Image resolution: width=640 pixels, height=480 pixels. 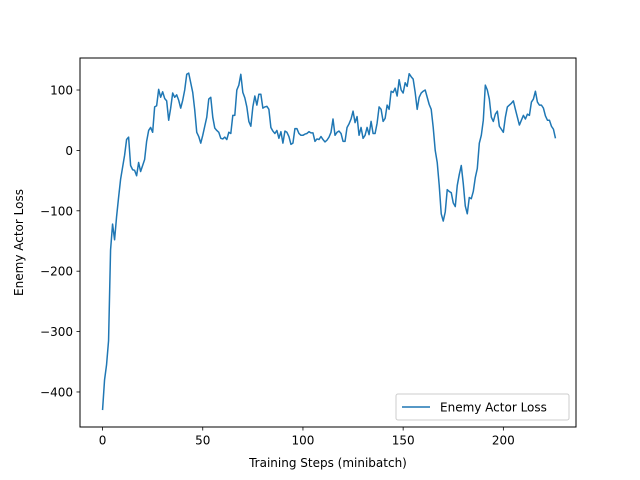 I want to click on x-tick-label: 50, so click(x=202, y=441).